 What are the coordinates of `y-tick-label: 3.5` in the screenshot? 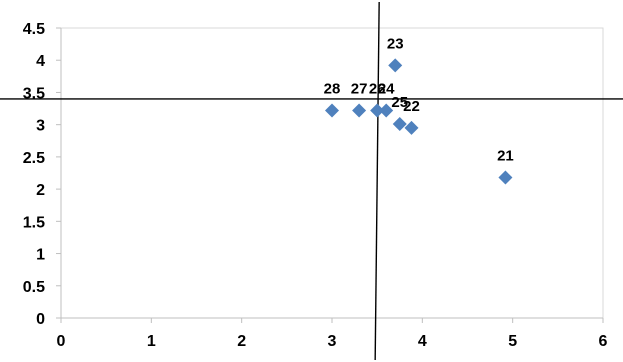 It's located at (34, 93).